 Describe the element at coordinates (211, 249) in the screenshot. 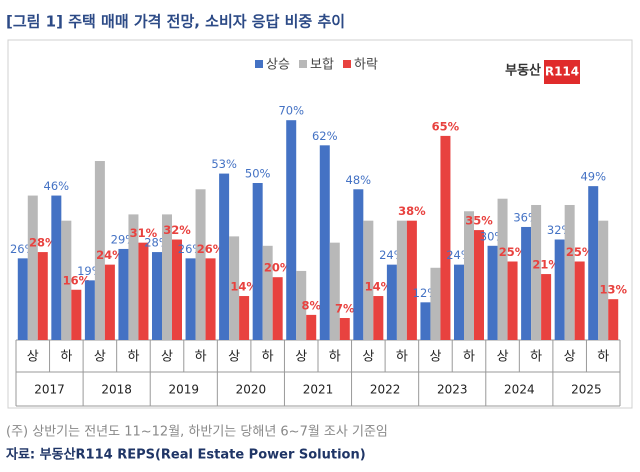

I see `data-label: 26%` at that location.